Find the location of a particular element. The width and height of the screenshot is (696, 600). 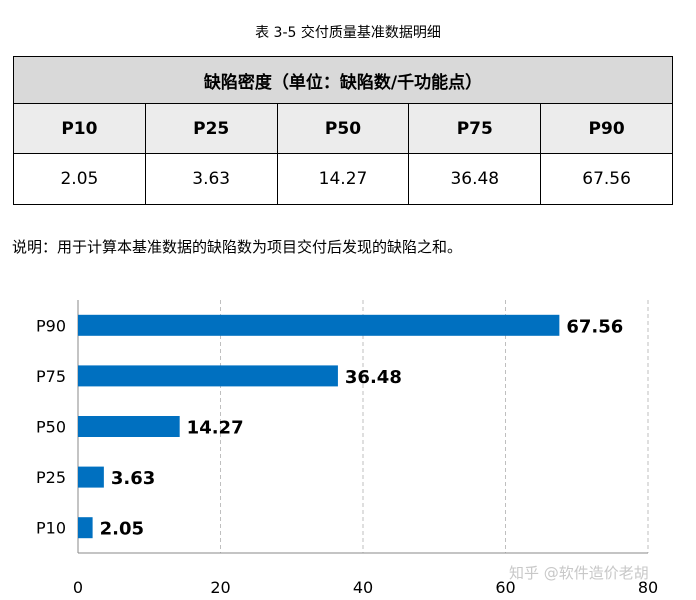

table-cell: 36.48 is located at coordinates (475, 179).